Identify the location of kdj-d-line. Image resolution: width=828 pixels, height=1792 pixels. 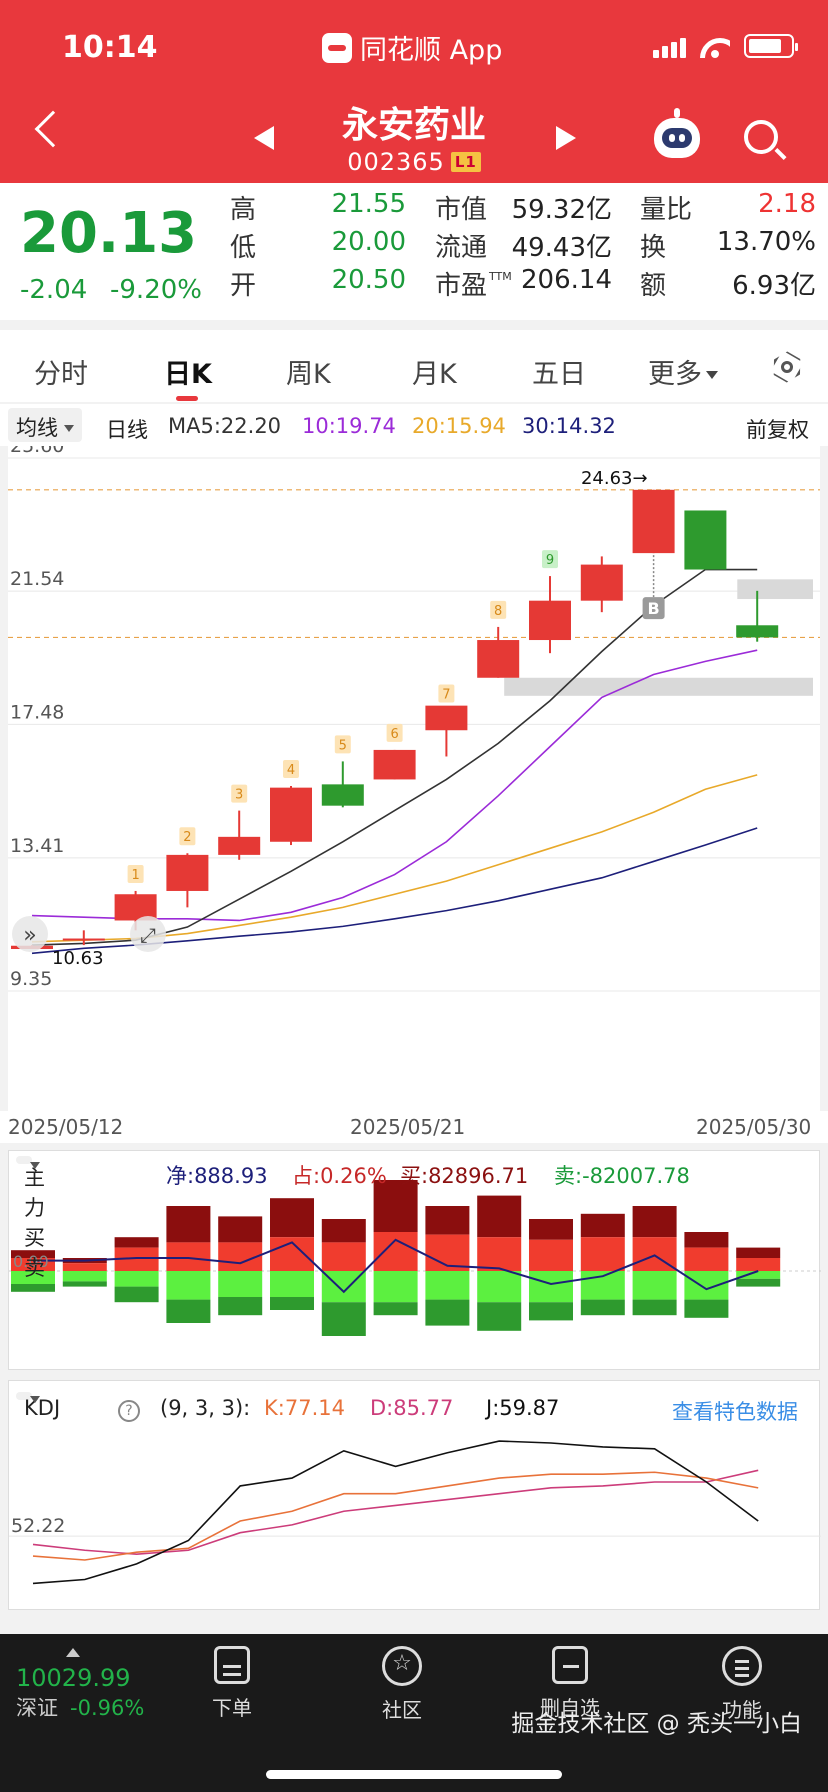
(395, 1512).